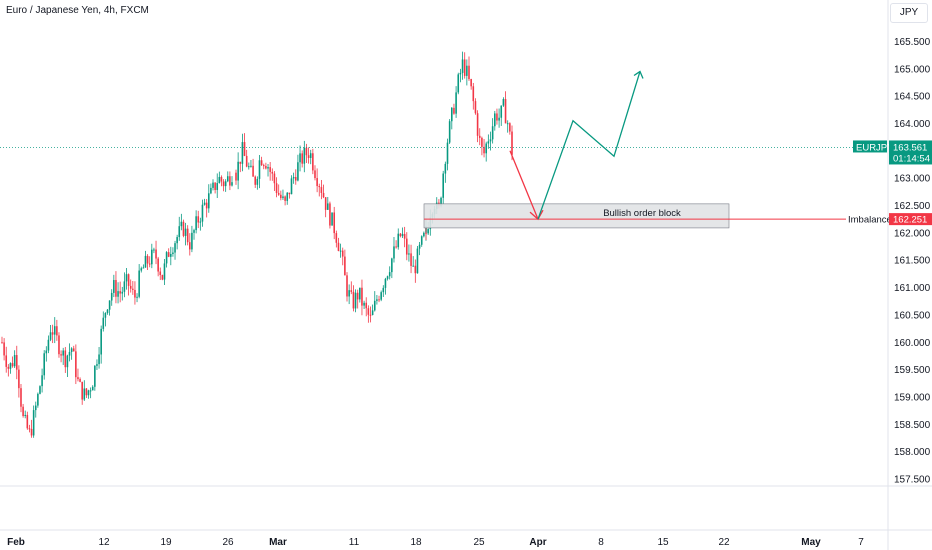 This screenshot has width=932, height=550. What do you see at coordinates (912, 206) in the screenshot?
I see `y-tick-label: 162.500` at bounding box center [912, 206].